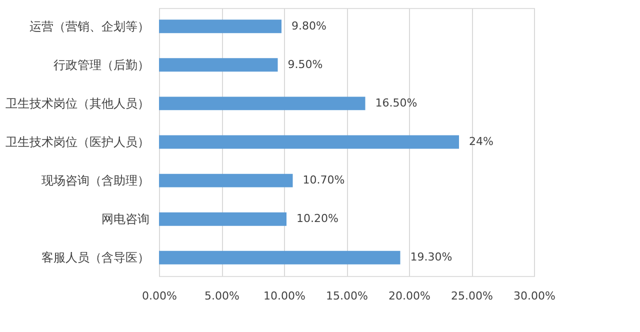 This screenshot has height=332, width=640. Describe the element at coordinates (78, 142) in the screenshot. I see `y-tick-label: 卫生技术岗位（医护人员）` at that location.